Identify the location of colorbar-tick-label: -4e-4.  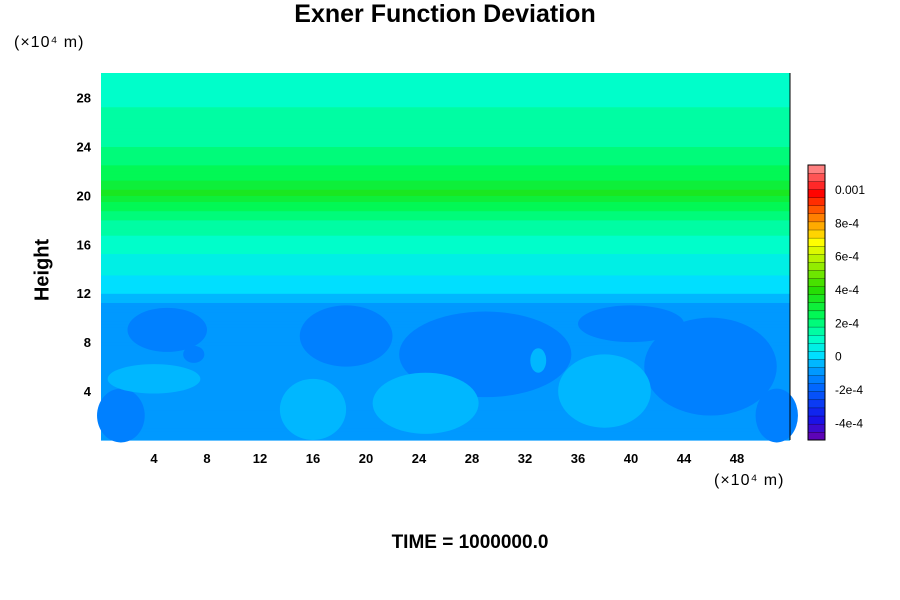
(849, 423).